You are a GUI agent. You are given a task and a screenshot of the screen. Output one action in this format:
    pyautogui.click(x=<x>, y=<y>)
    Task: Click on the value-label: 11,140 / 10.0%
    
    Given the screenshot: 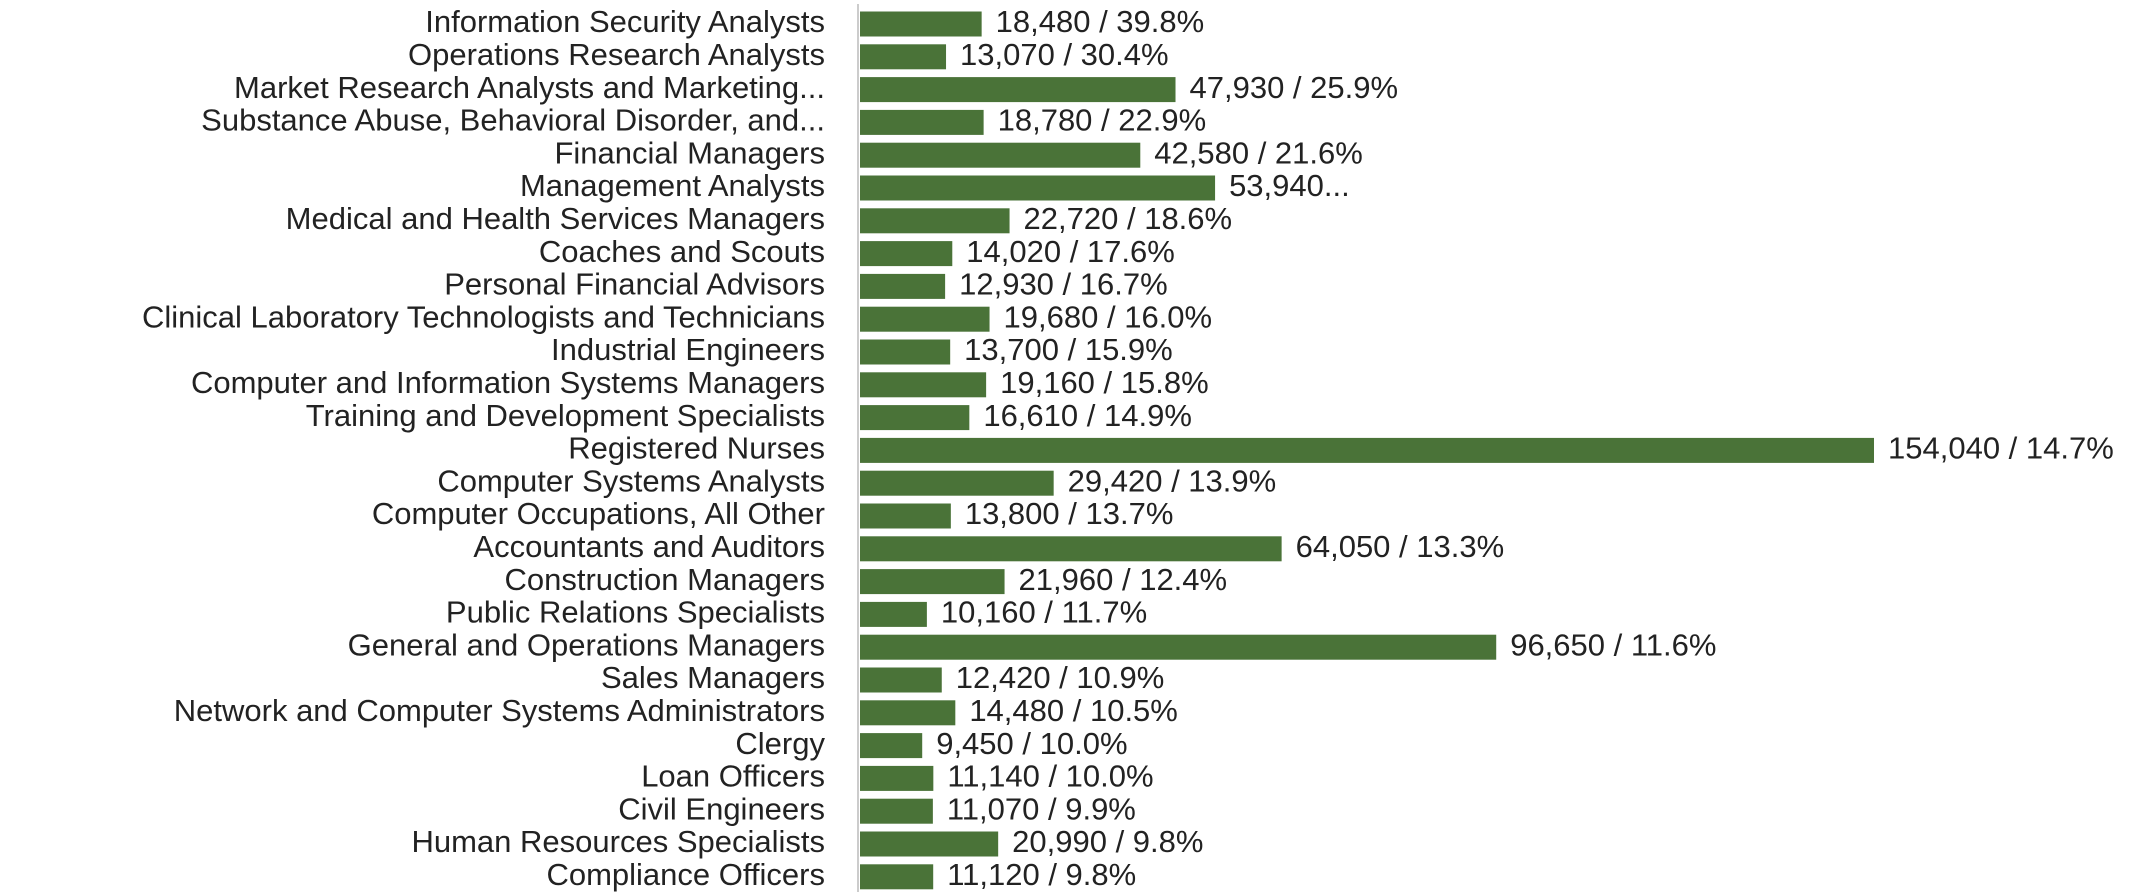 What is the action you would take?
    pyautogui.click(x=1050, y=776)
    